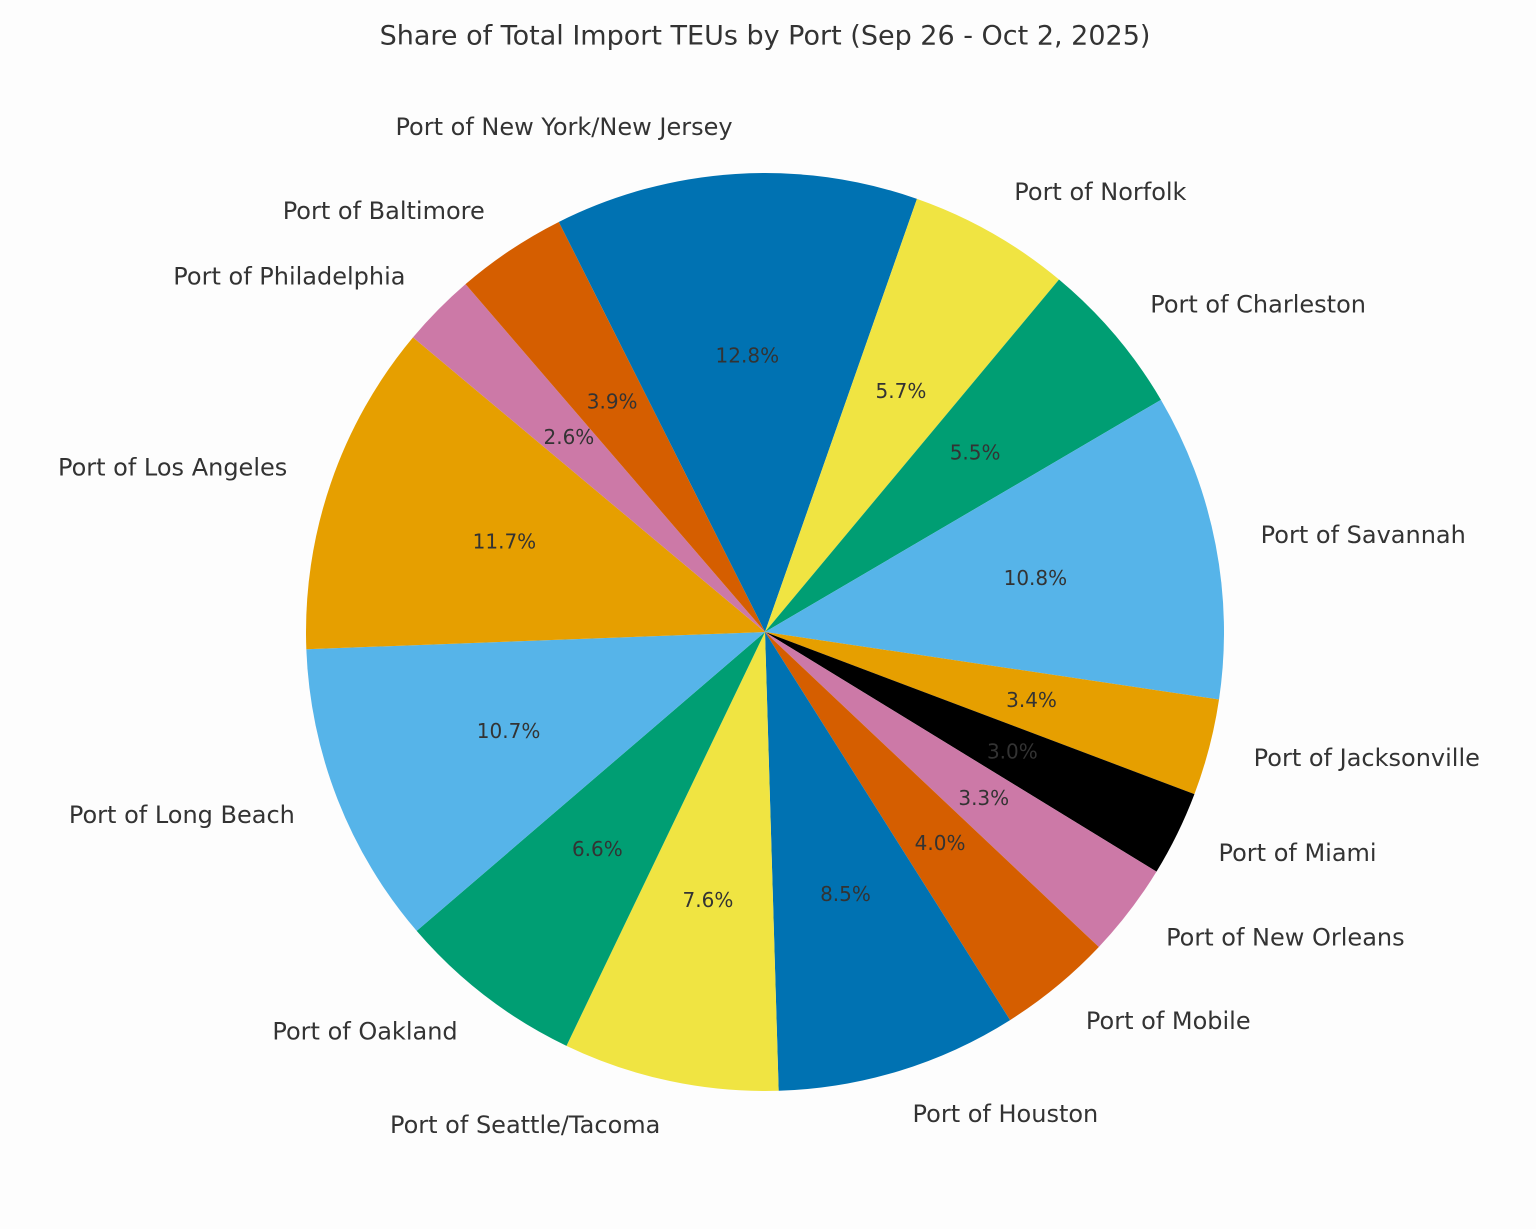 This screenshot has width=1536, height=1229. What do you see at coordinates (568, 437) in the screenshot?
I see `value-label: 2.6%` at bounding box center [568, 437].